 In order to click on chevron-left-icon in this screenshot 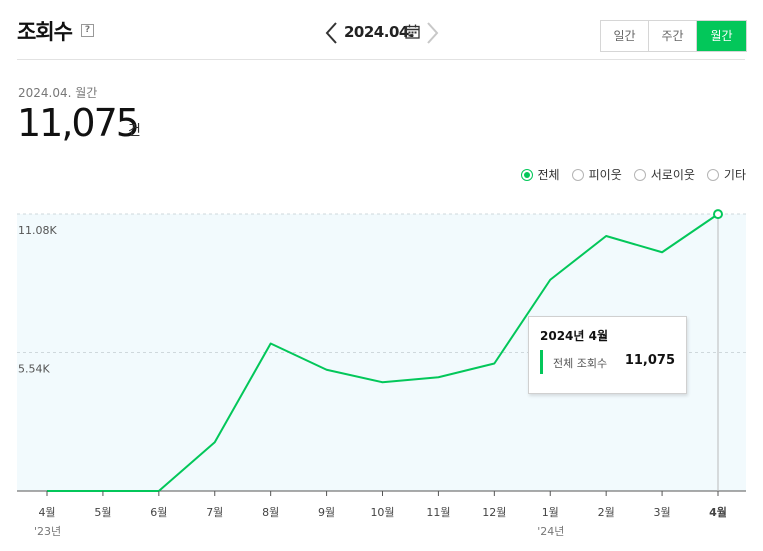, I will do `click(332, 33)`.